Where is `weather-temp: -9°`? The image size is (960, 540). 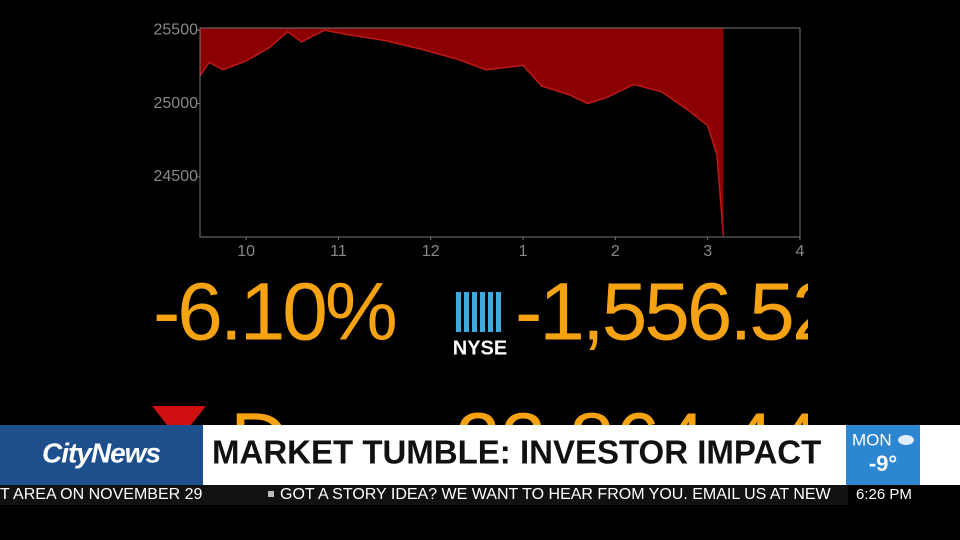
weather-temp: -9° is located at coordinates (883, 463).